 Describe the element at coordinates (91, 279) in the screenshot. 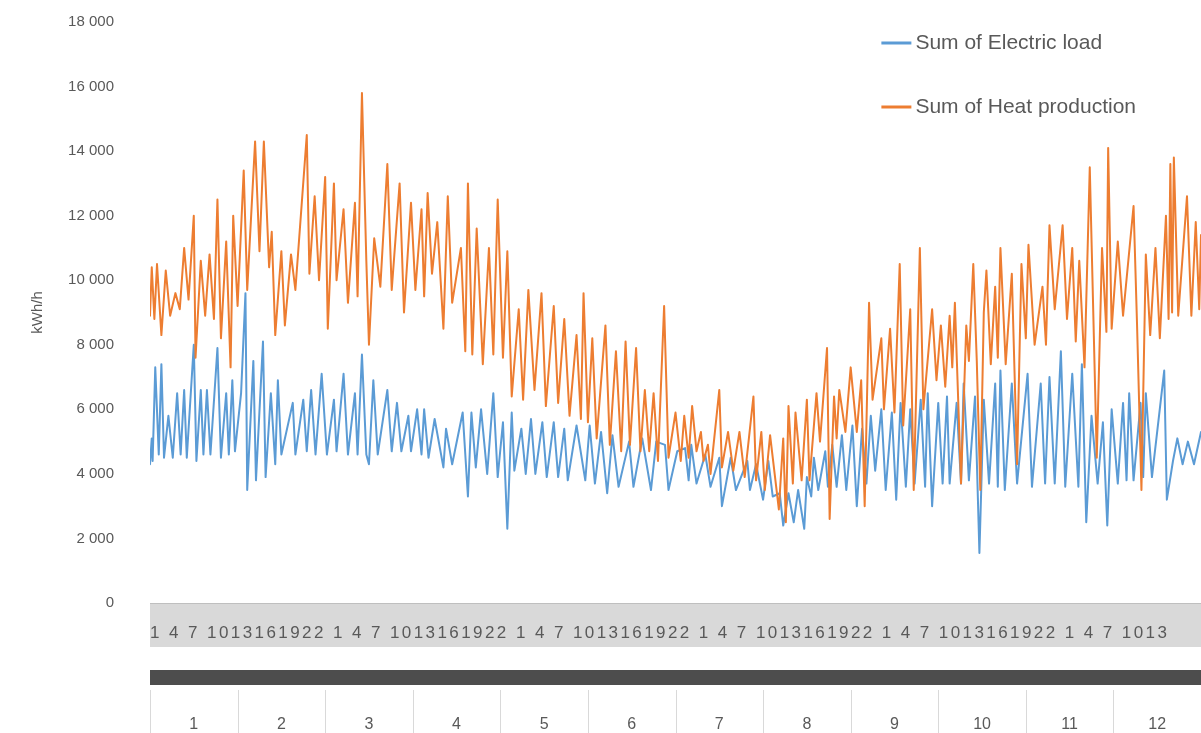

I see `y-tick-label: 10 000` at that location.